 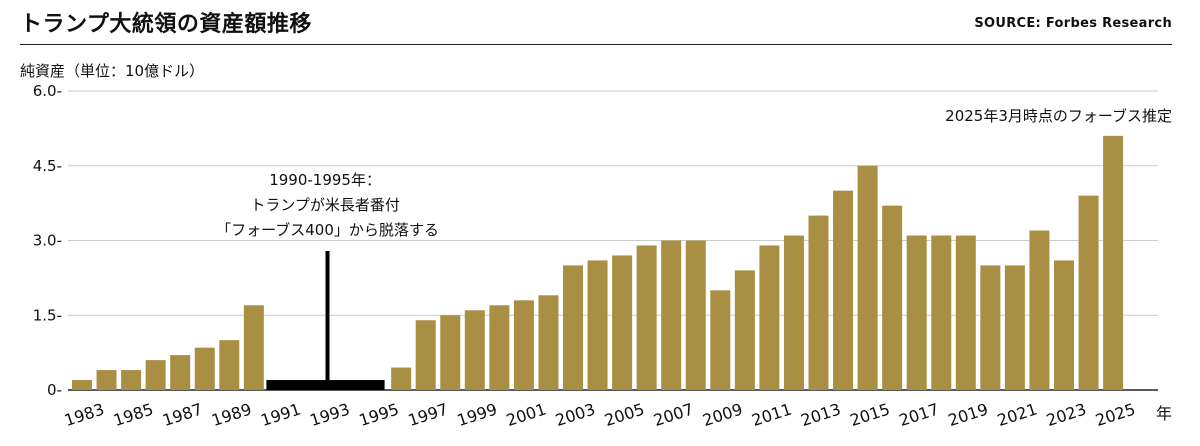 What do you see at coordinates (133, 414) in the screenshot?
I see `x-tick-label: 1985` at bounding box center [133, 414].